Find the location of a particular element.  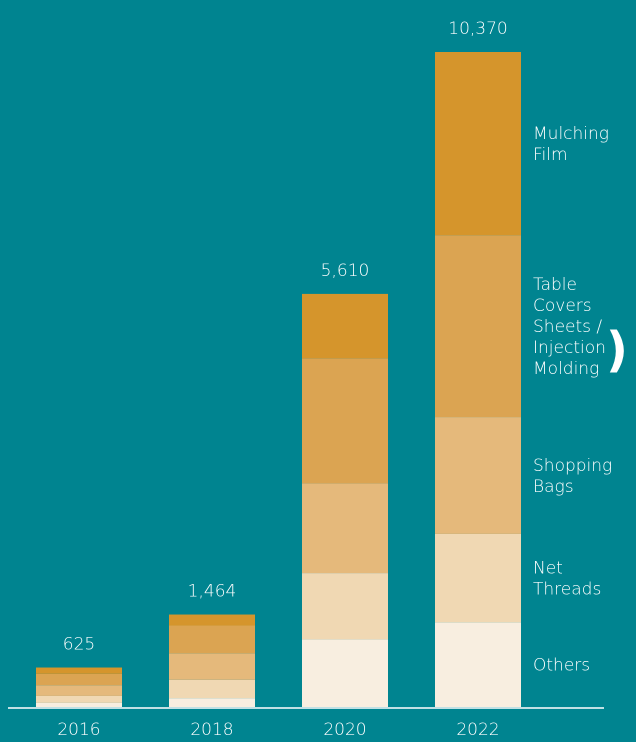

legend-bracket: ) is located at coordinates (617, 350).